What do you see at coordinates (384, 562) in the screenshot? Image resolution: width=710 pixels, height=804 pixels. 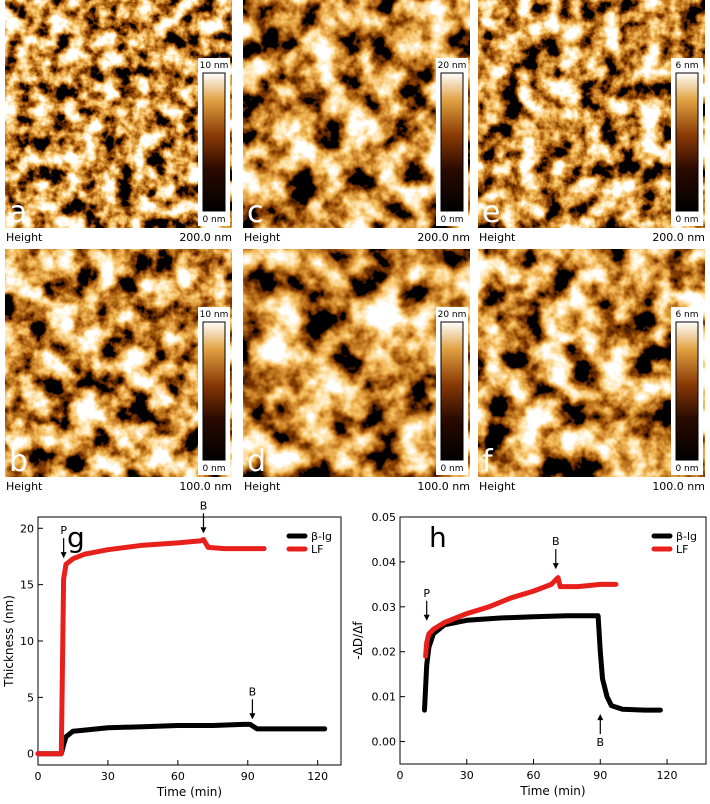 I see `y-tick-label: 0.04` at bounding box center [384, 562].